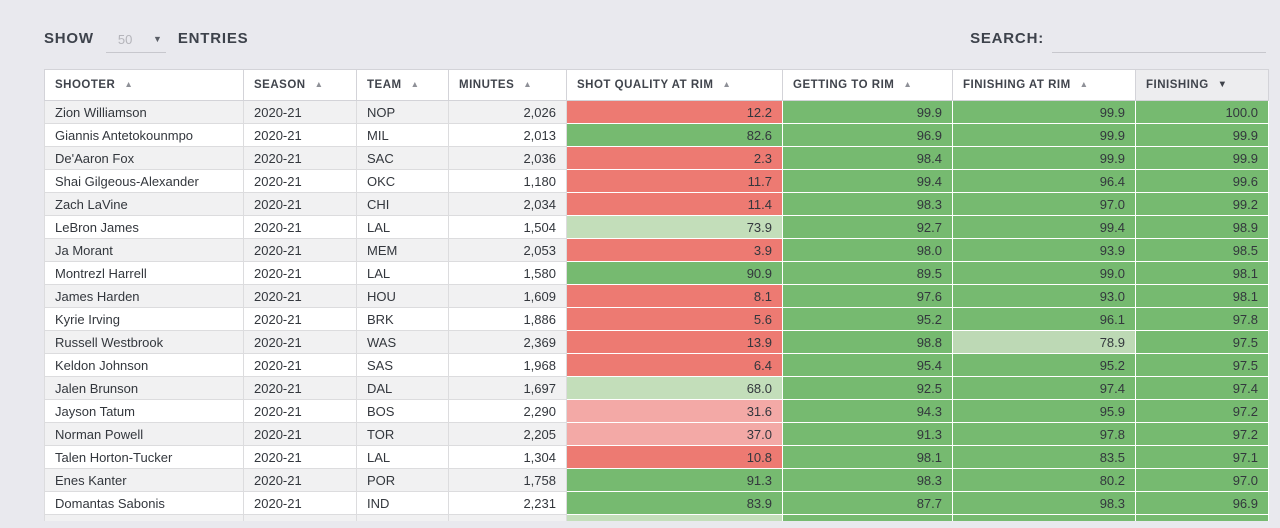  What do you see at coordinates (144, 365) in the screenshot?
I see `shooter-cell: Keldon Johnson` at bounding box center [144, 365].